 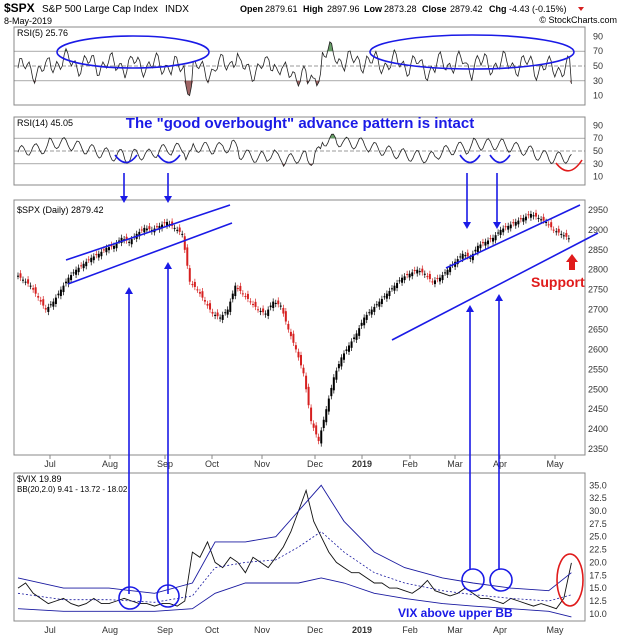 I want to click on x-tick-label-spx: Oct, so click(x=212, y=464).